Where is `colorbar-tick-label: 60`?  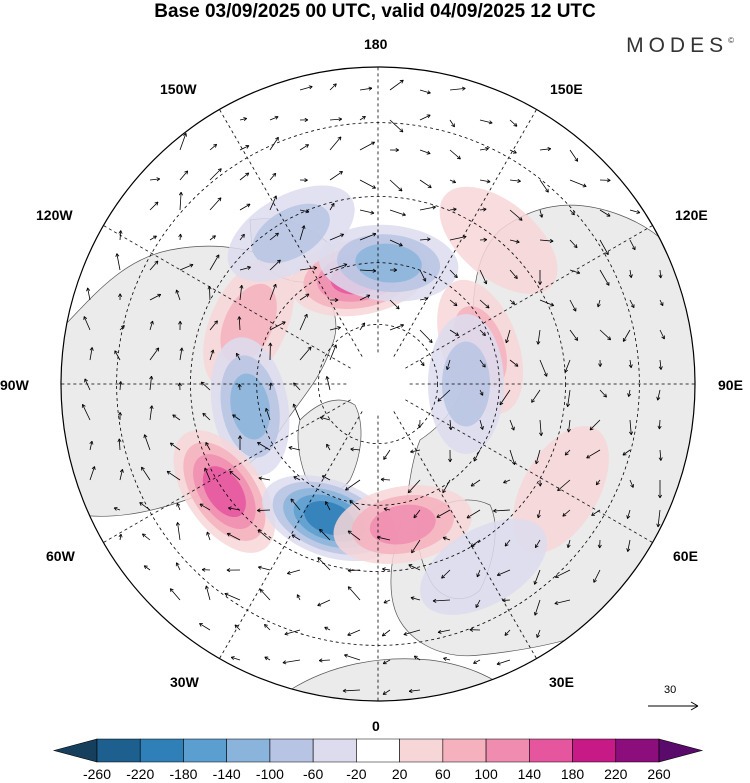 colorbar-tick-label: 60 is located at coordinates (443, 774).